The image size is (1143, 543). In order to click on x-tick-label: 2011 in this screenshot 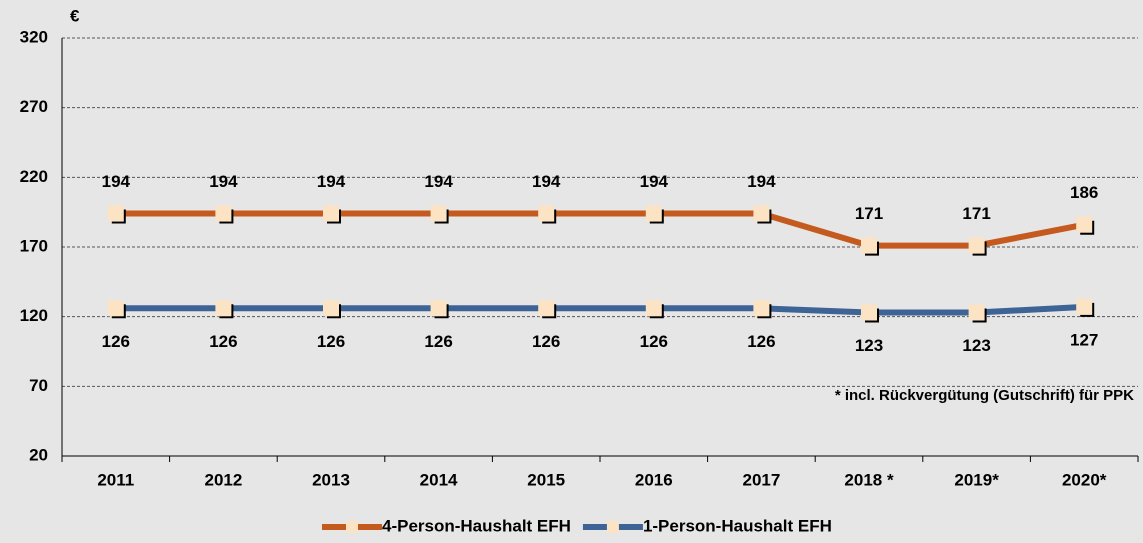, I will do `click(115, 479)`.